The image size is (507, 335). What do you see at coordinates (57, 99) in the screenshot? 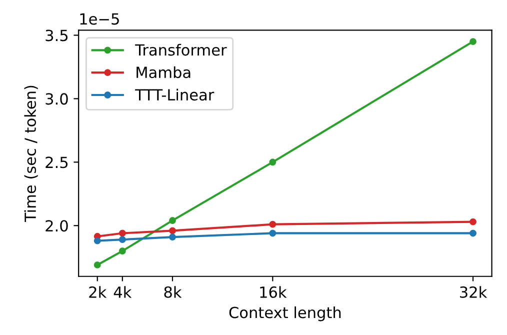
I see `y-tick-label: 3.0` at bounding box center [57, 99].